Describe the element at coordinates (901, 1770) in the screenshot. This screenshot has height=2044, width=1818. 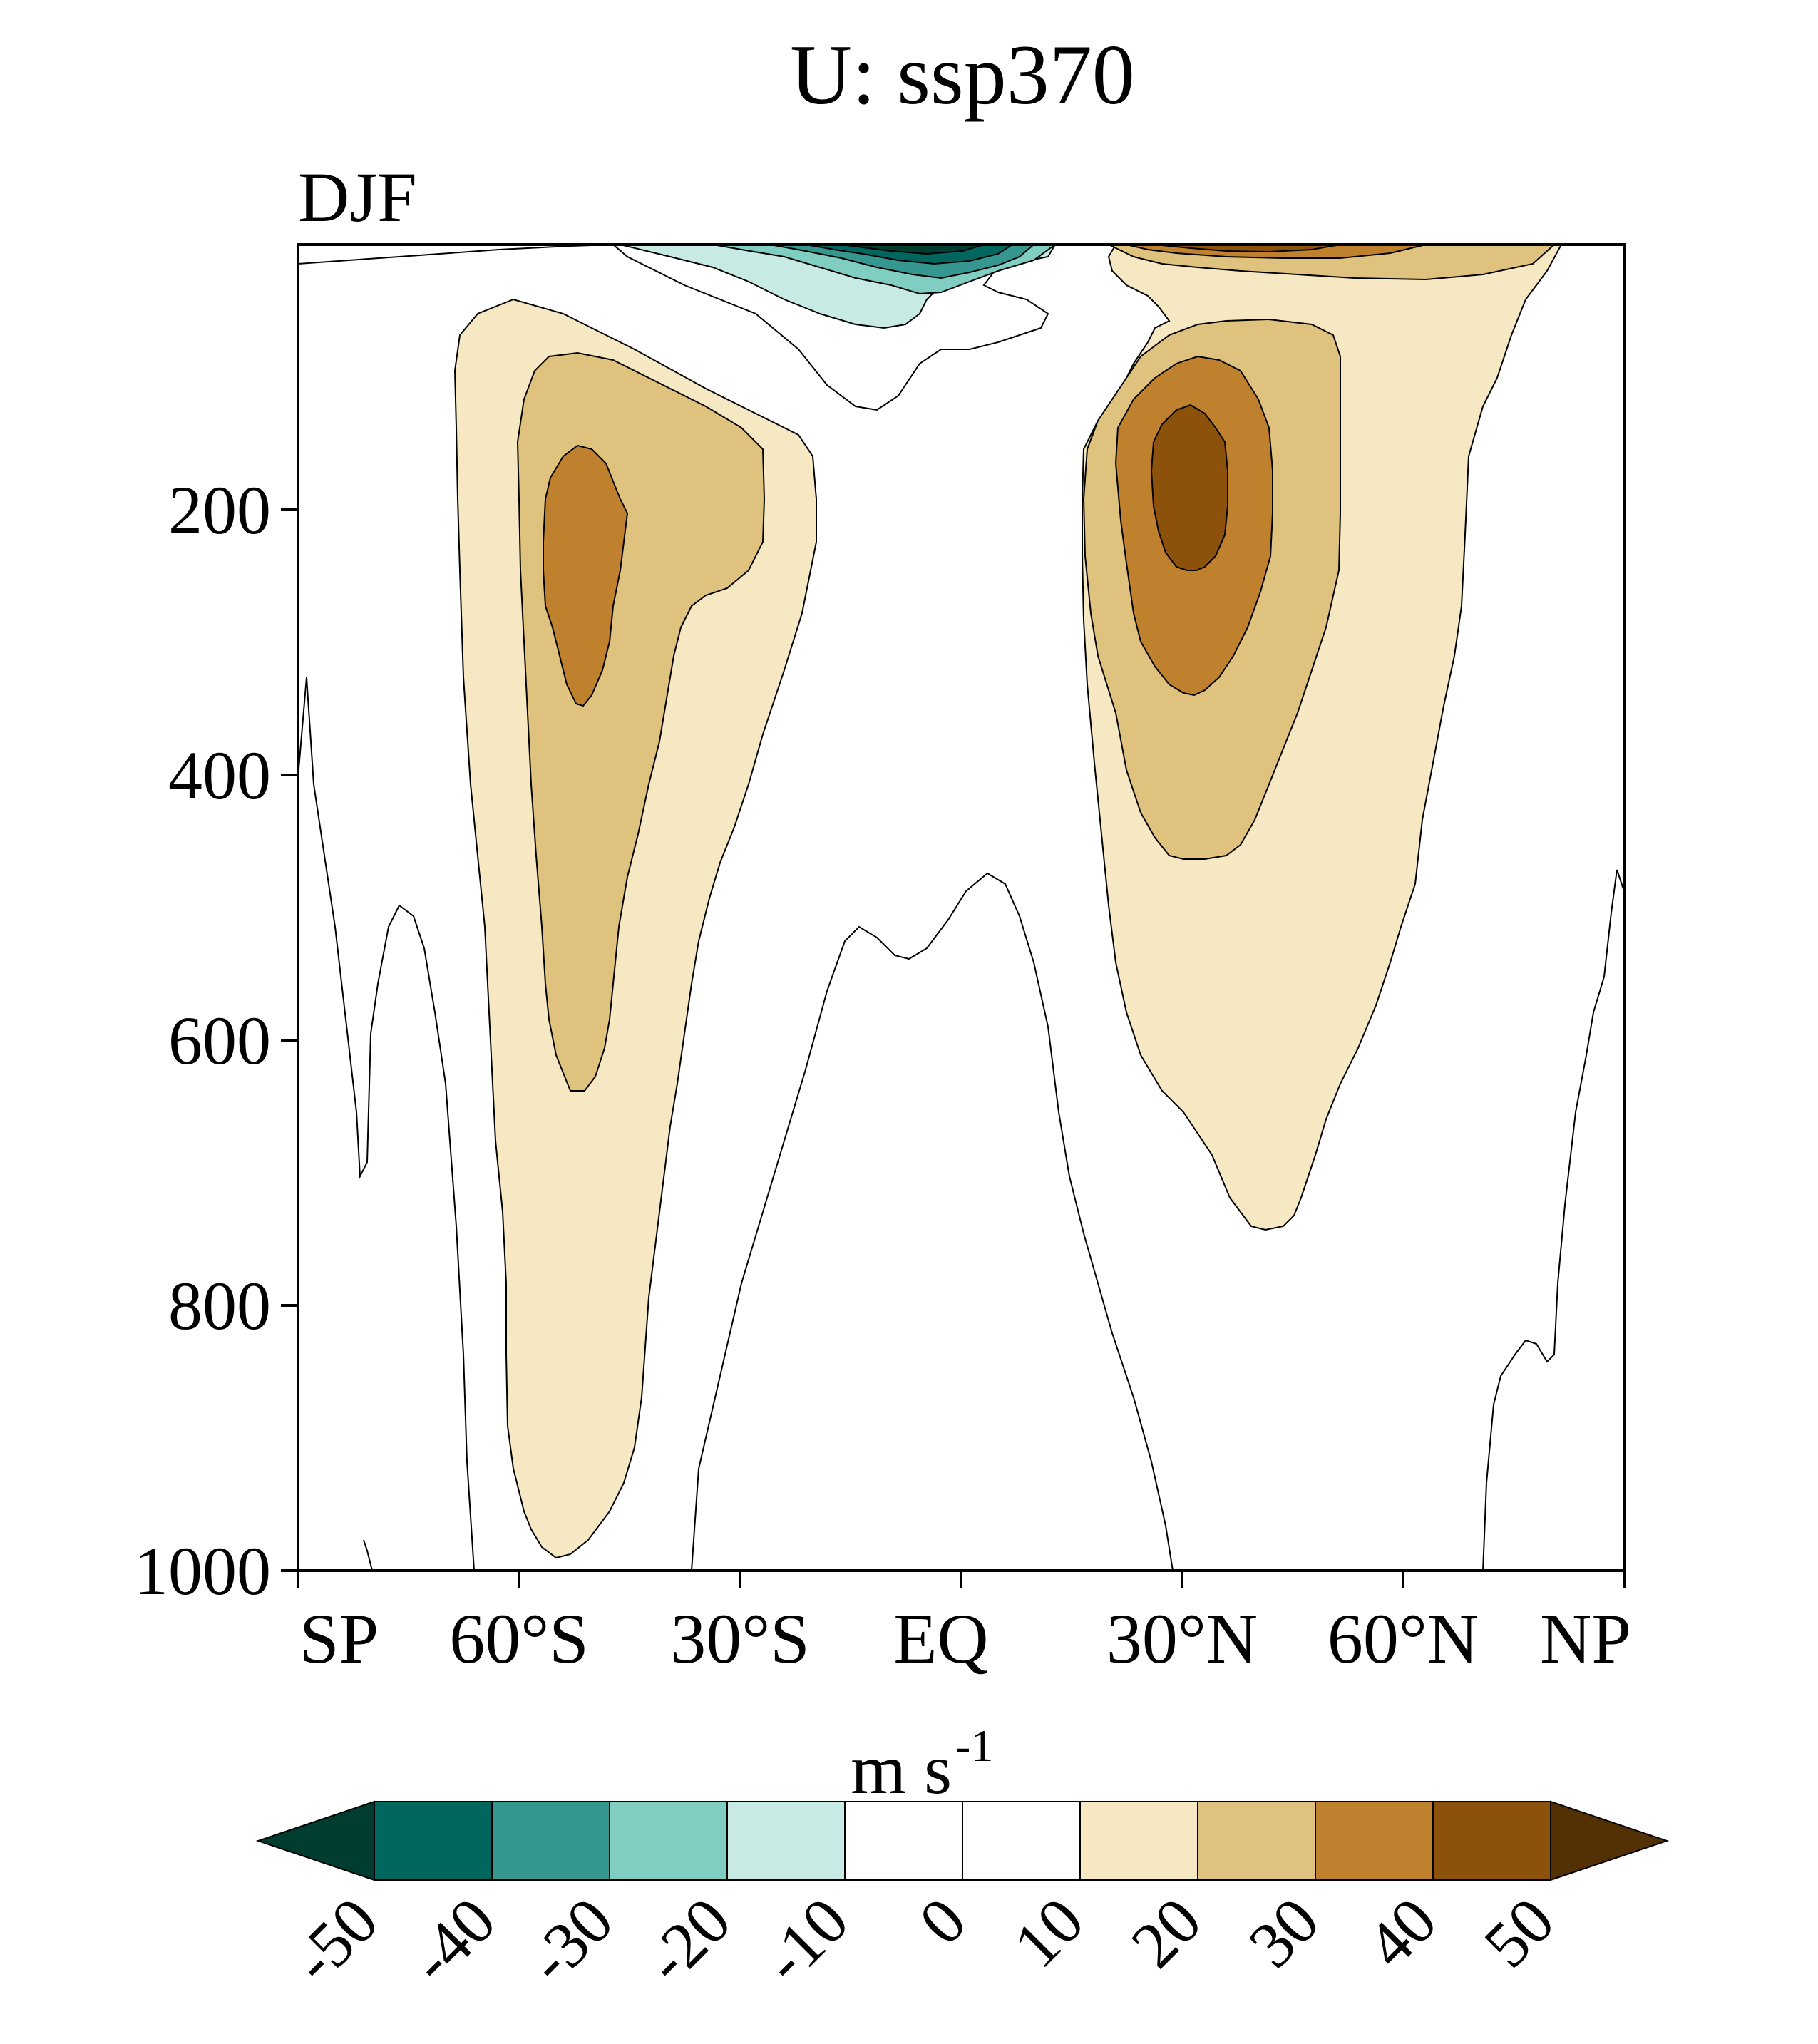
I see `colorbar-label: m s` at that location.